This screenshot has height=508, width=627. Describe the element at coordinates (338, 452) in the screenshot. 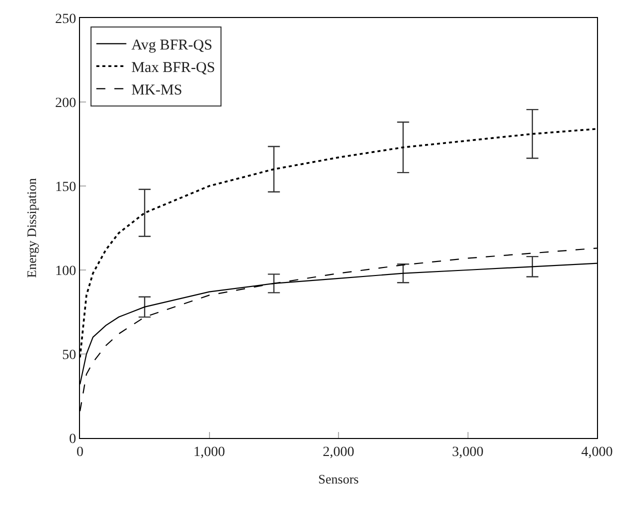

I see `x-tick-label: 2,000` at that location.